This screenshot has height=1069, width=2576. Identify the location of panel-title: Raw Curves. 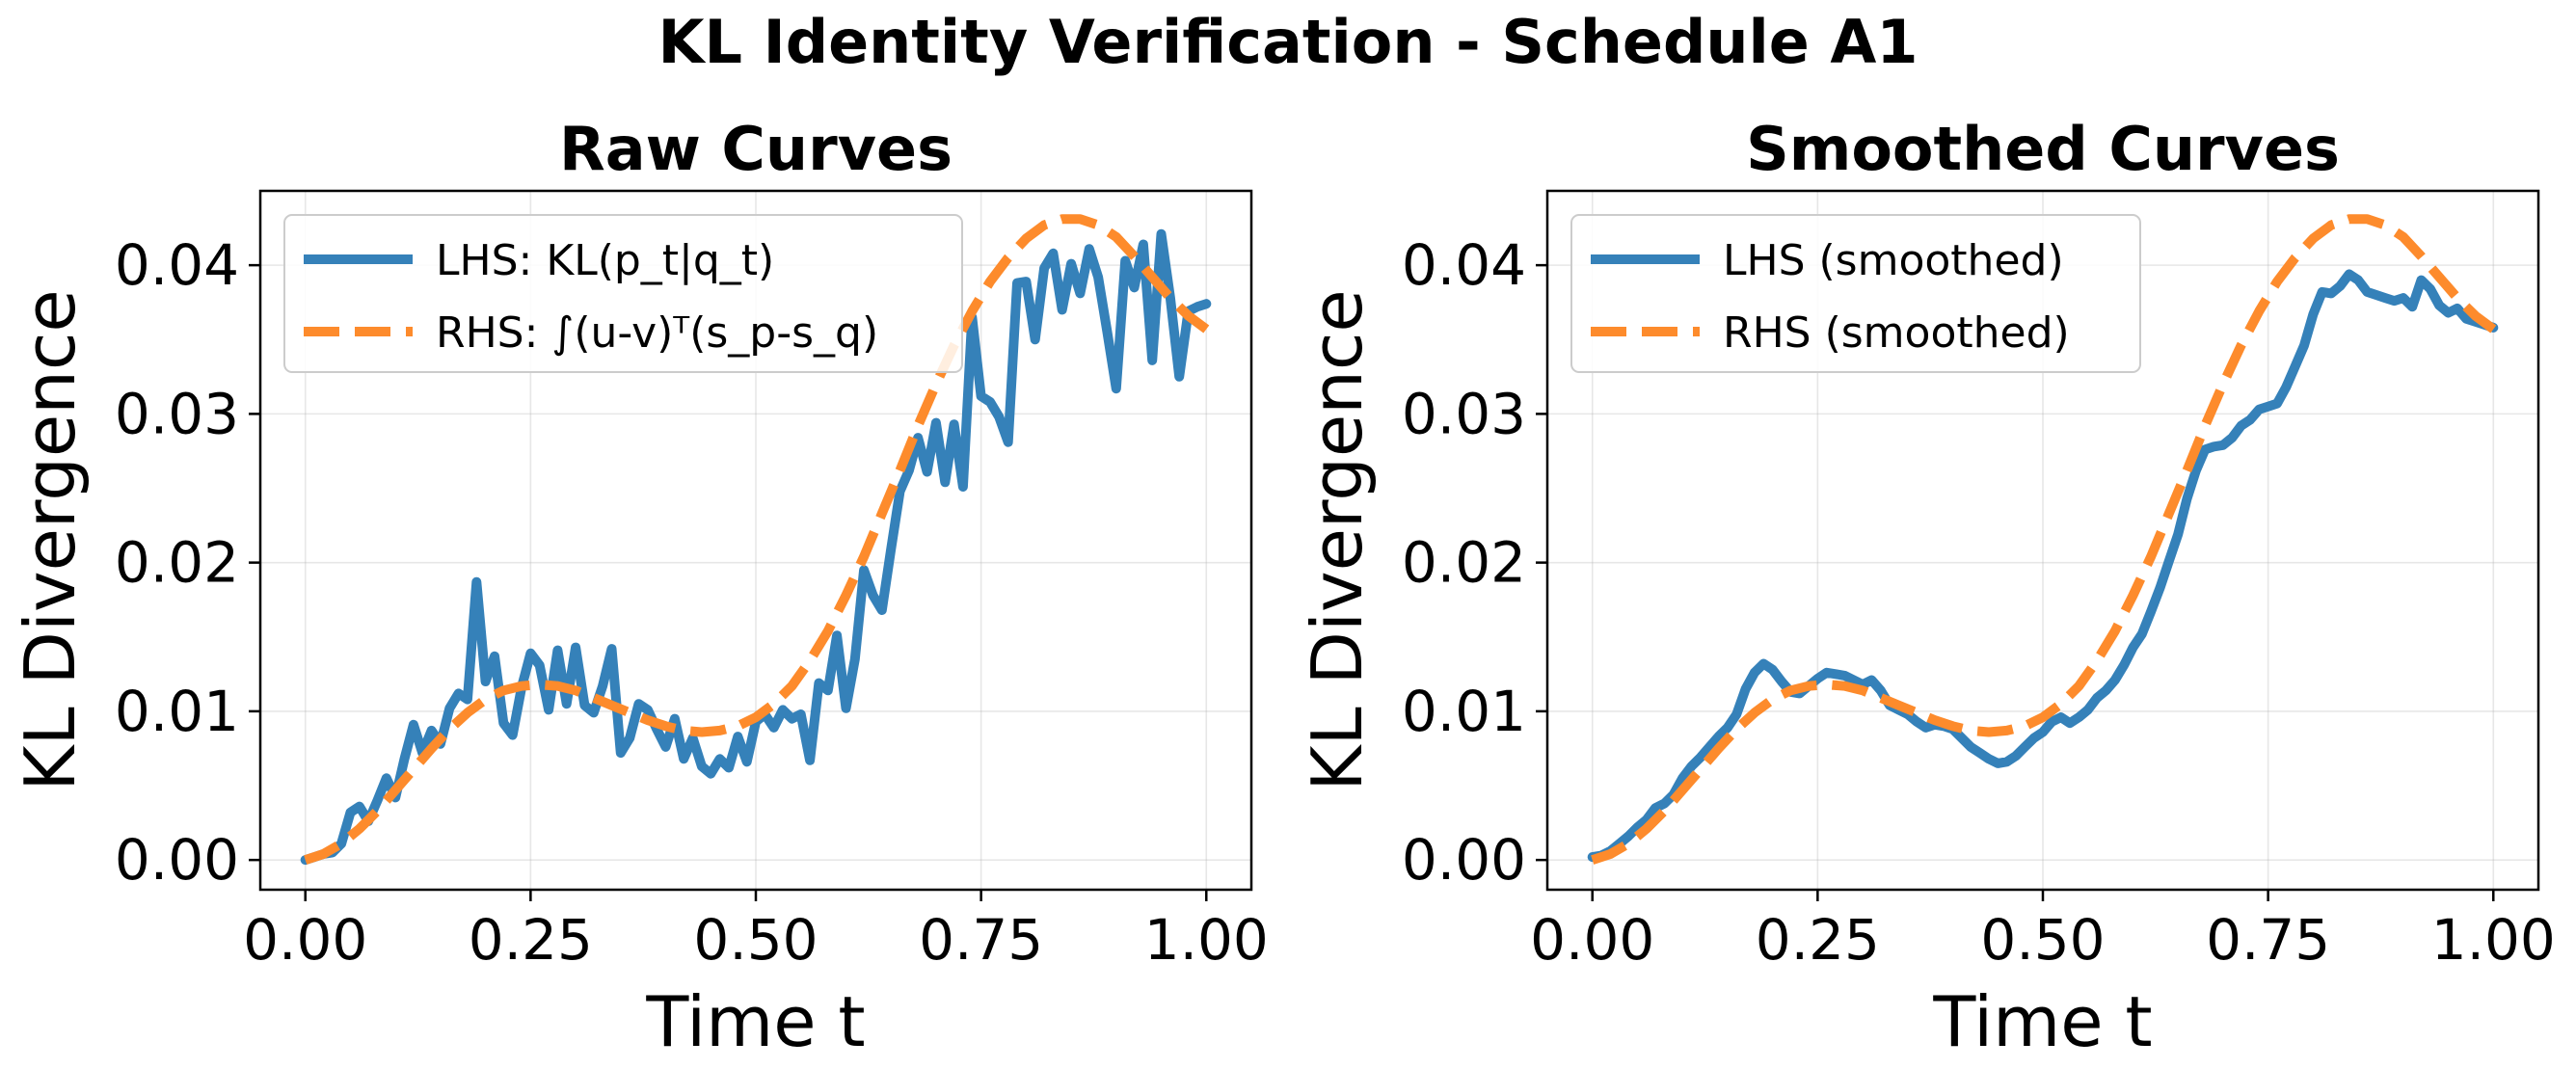
(756, 149).